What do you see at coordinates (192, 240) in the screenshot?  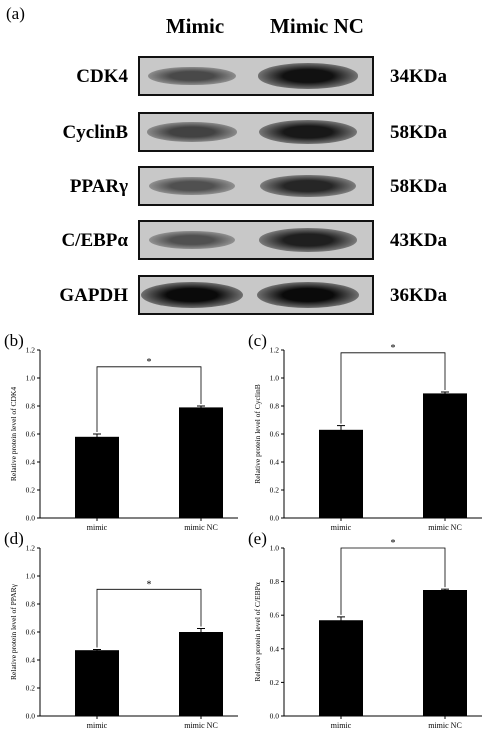 I see `band-cebpa-mimic` at bounding box center [192, 240].